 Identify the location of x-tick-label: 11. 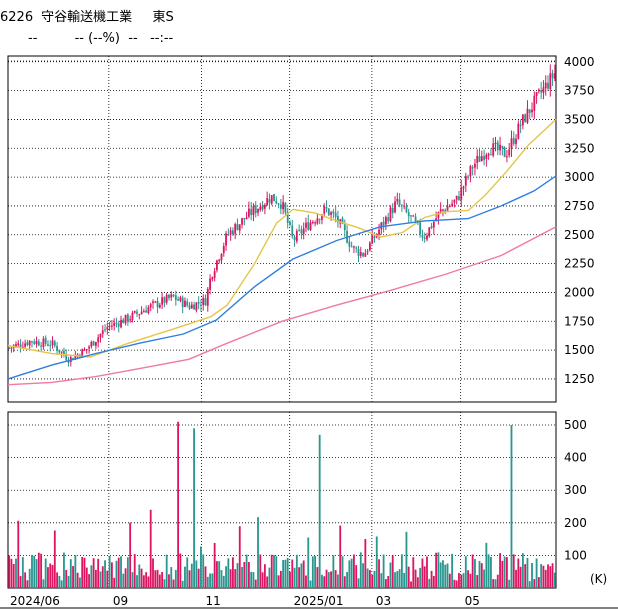
(212, 601).